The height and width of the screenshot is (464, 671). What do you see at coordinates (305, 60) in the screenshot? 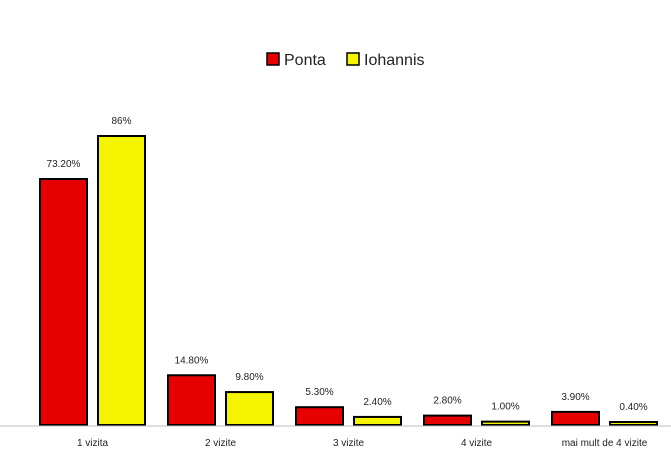
I see `legend-label-ponta: Ponta` at bounding box center [305, 60].